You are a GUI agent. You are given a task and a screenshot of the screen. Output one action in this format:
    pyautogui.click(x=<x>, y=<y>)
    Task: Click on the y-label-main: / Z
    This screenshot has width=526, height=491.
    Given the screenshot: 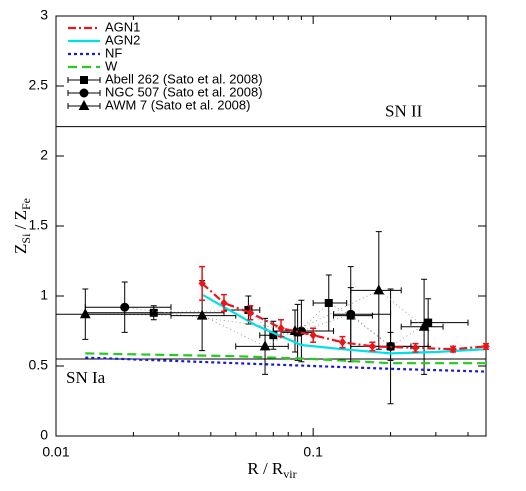 What is the action you would take?
    pyautogui.click(x=20, y=222)
    